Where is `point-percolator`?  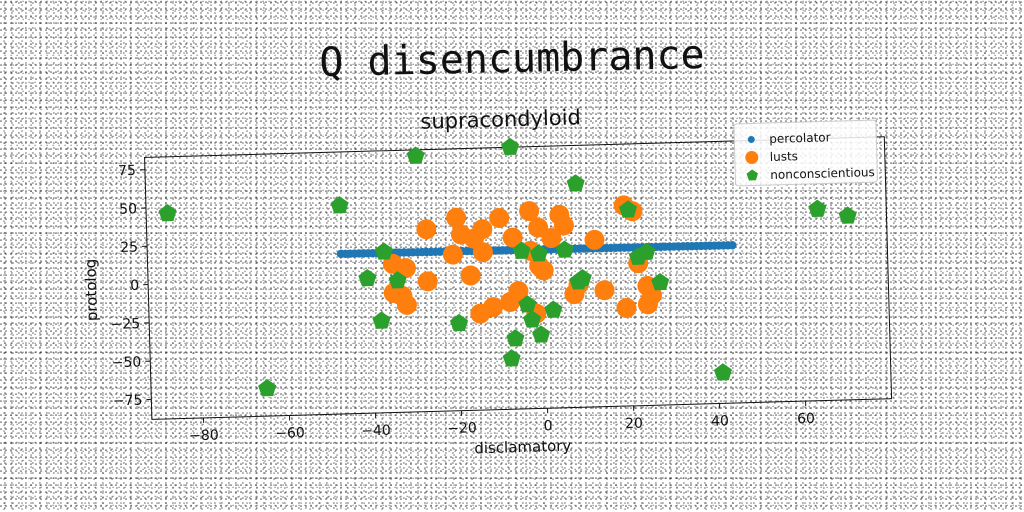 point-percolator is located at coordinates (732, 245).